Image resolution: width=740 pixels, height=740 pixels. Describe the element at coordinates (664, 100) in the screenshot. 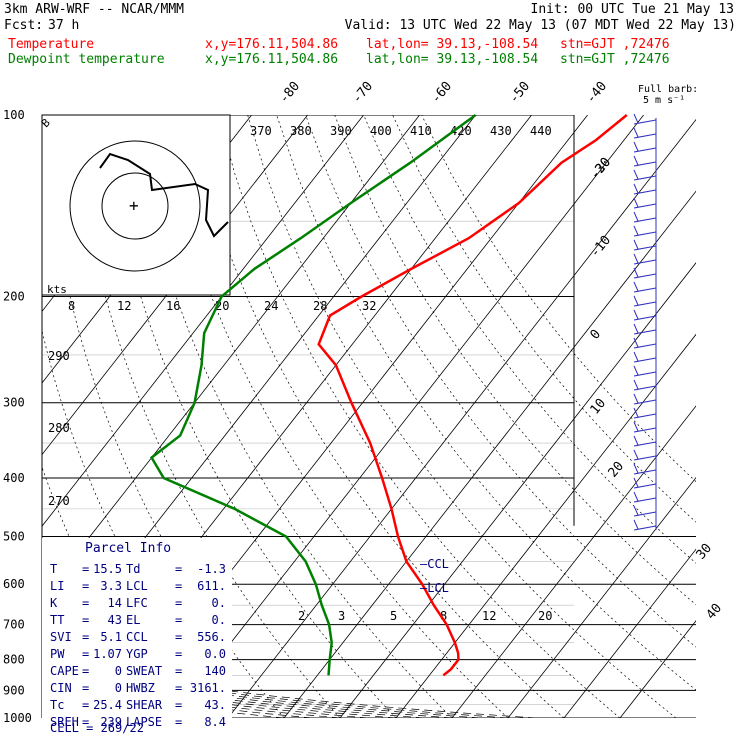

I see `barb-unit: 5 m s⁻¹` at that location.